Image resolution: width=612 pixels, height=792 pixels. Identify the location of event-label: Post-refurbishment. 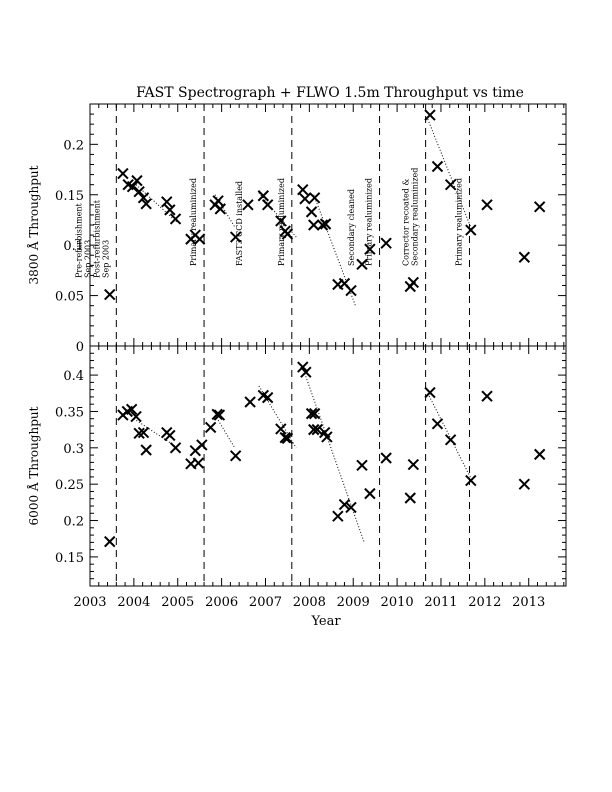
(96, 238).